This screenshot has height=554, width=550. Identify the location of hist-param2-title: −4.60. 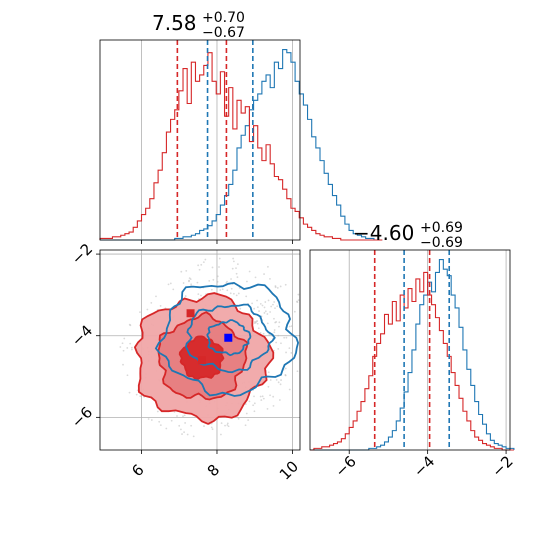
(383, 233).